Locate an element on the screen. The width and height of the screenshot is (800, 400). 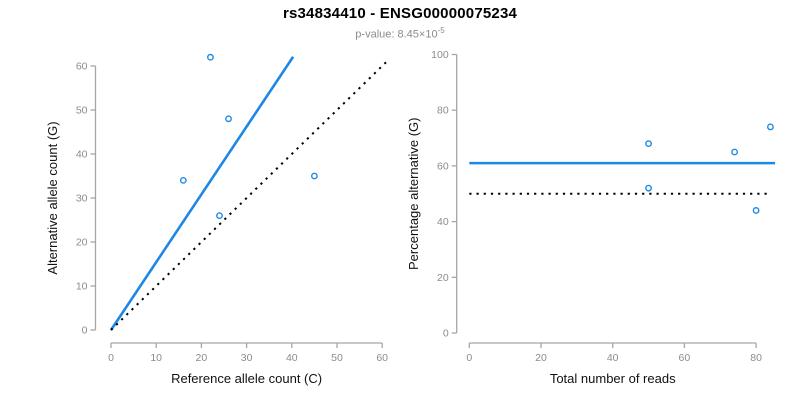
x-axis-title: Total number of reads is located at coordinates (613, 378).